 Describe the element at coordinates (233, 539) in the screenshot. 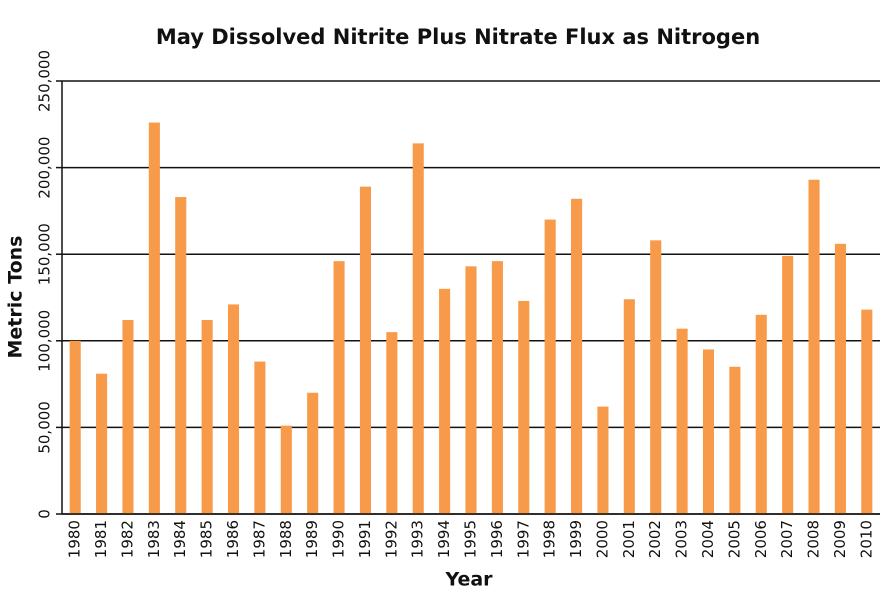

I see `x-tick-label: 1986` at that location.